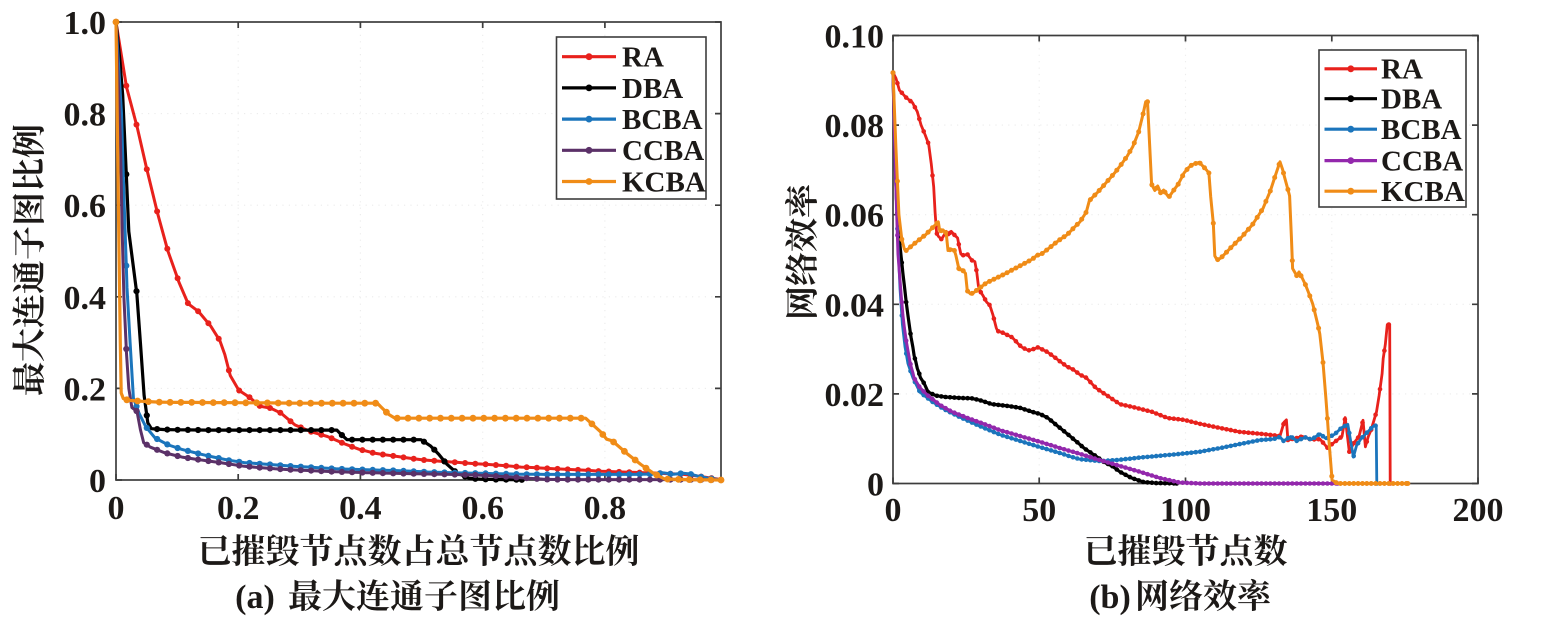 This screenshot has width=1550, height=622. What do you see at coordinates (855, 305) in the screenshot?
I see `svg-text: 0.04` at bounding box center [855, 305].